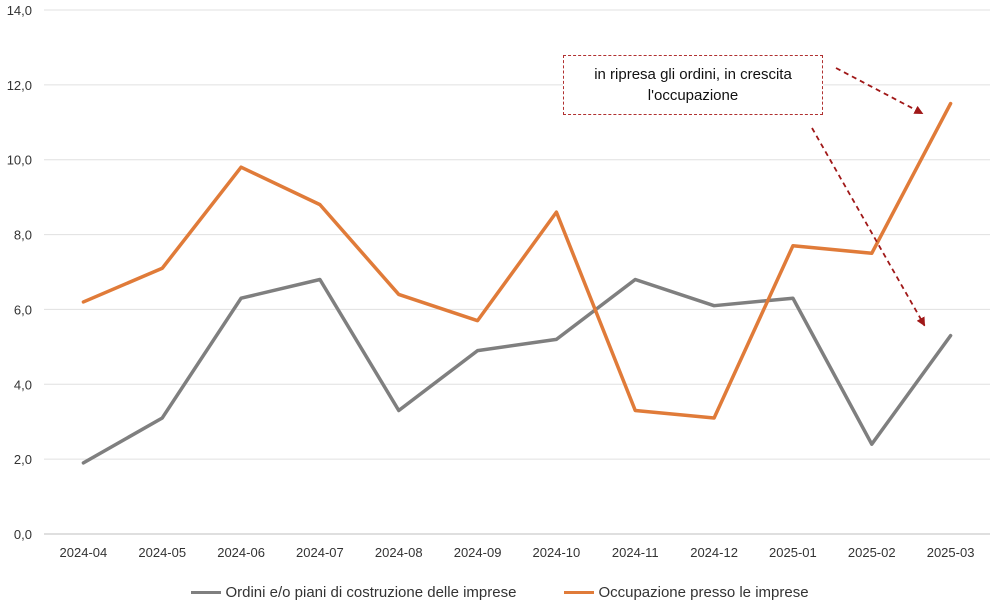 This screenshot has width=1000, height=616. I want to click on x-tick-label: 2024-11, so click(635, 552).